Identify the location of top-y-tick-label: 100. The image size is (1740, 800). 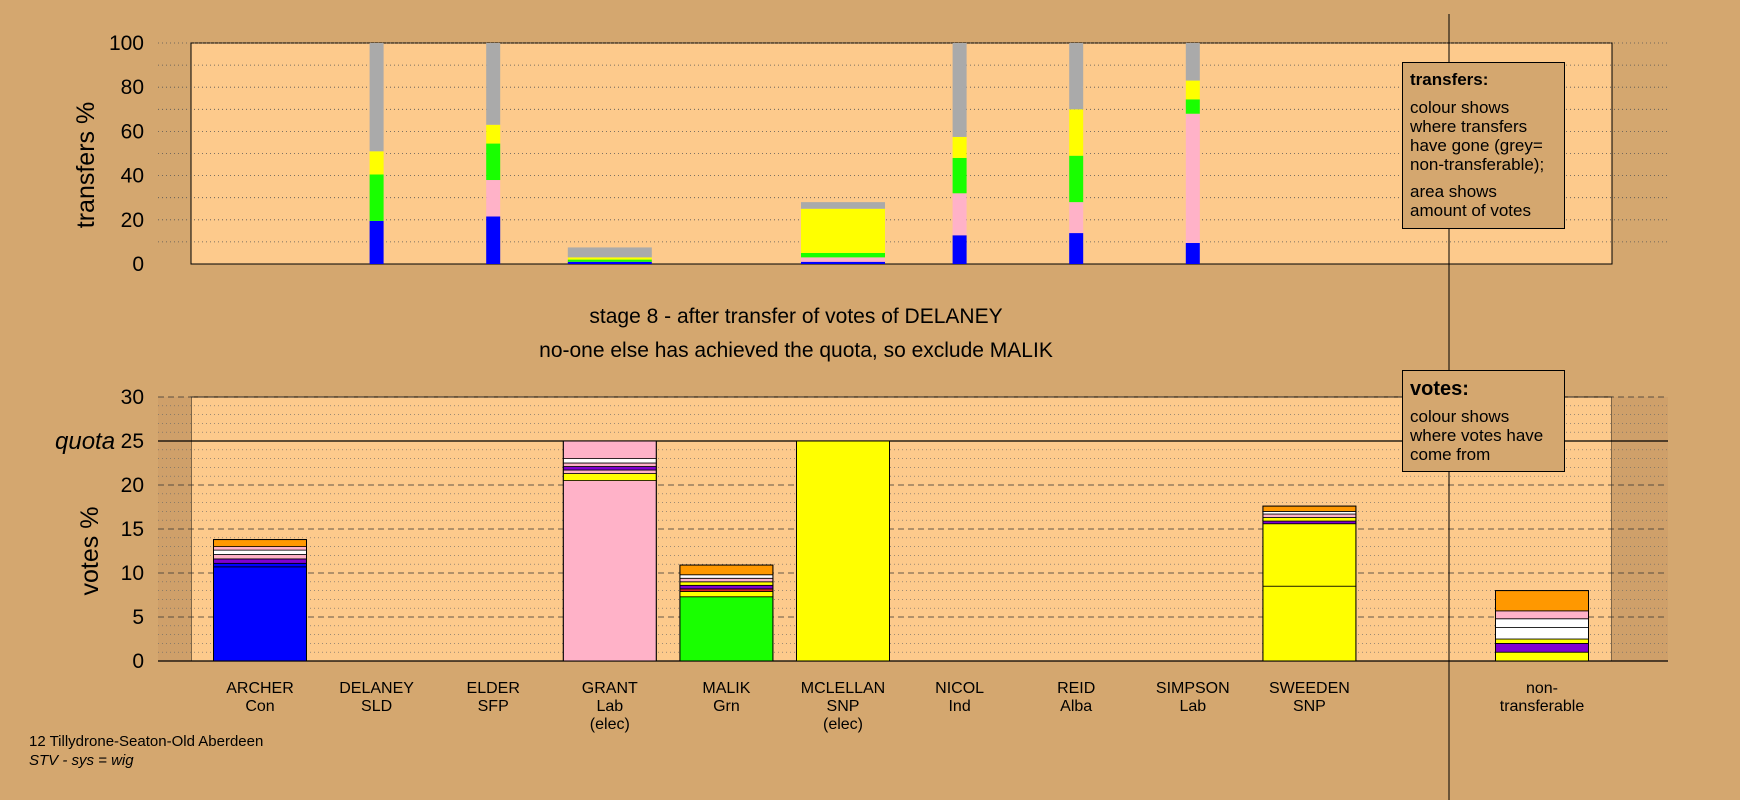
(126, 43).